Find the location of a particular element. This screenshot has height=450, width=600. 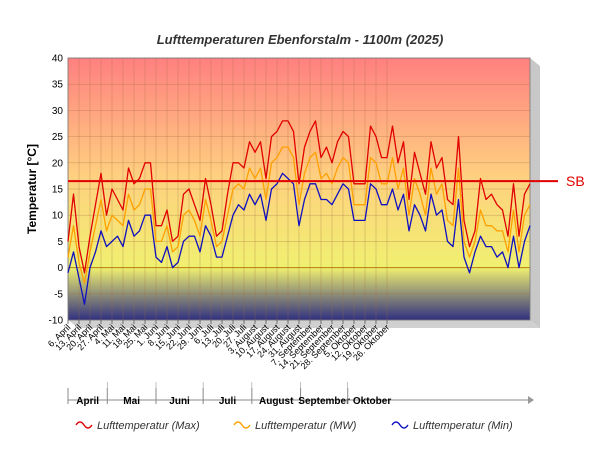

month-label: September is located at coordinates (324, 401).